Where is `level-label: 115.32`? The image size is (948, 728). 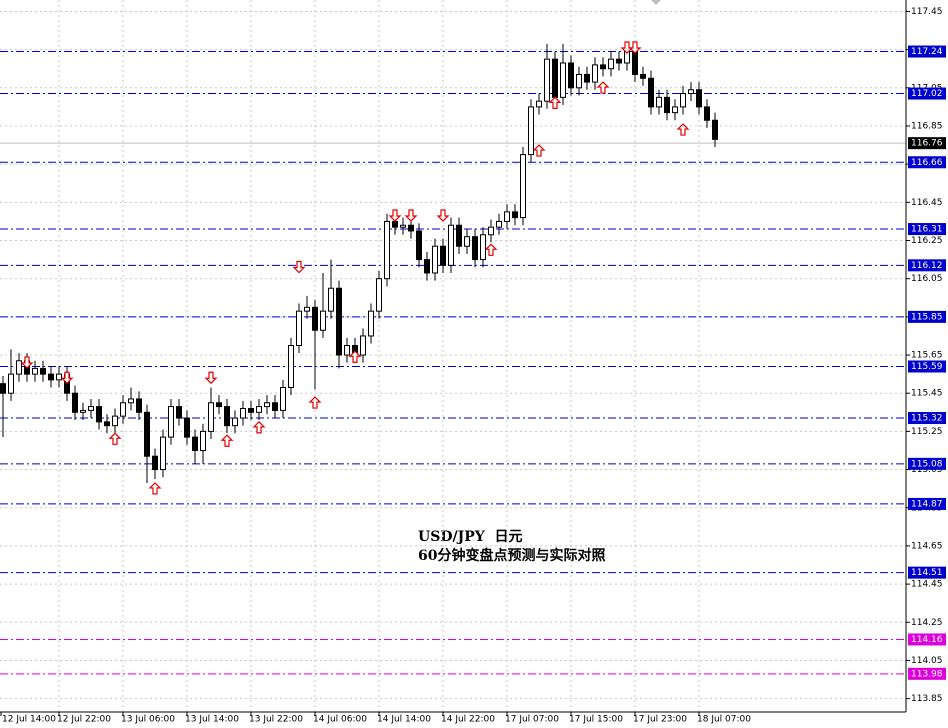 level-label: 115.32 is located at coordinates (927, 419).